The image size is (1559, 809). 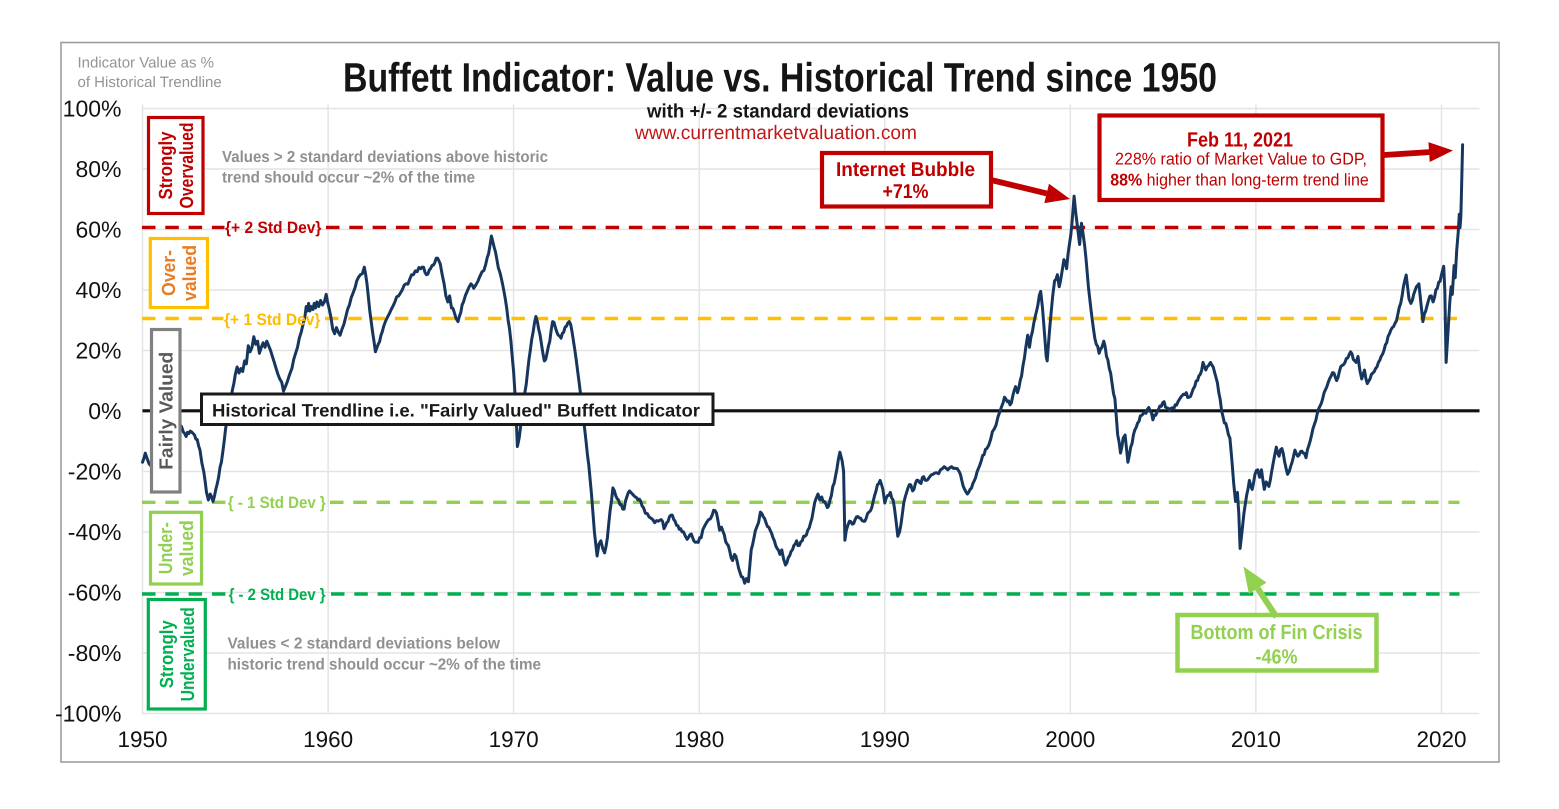 I want to click on svg-text: Internet Bubble, so click(x=905, y=170).